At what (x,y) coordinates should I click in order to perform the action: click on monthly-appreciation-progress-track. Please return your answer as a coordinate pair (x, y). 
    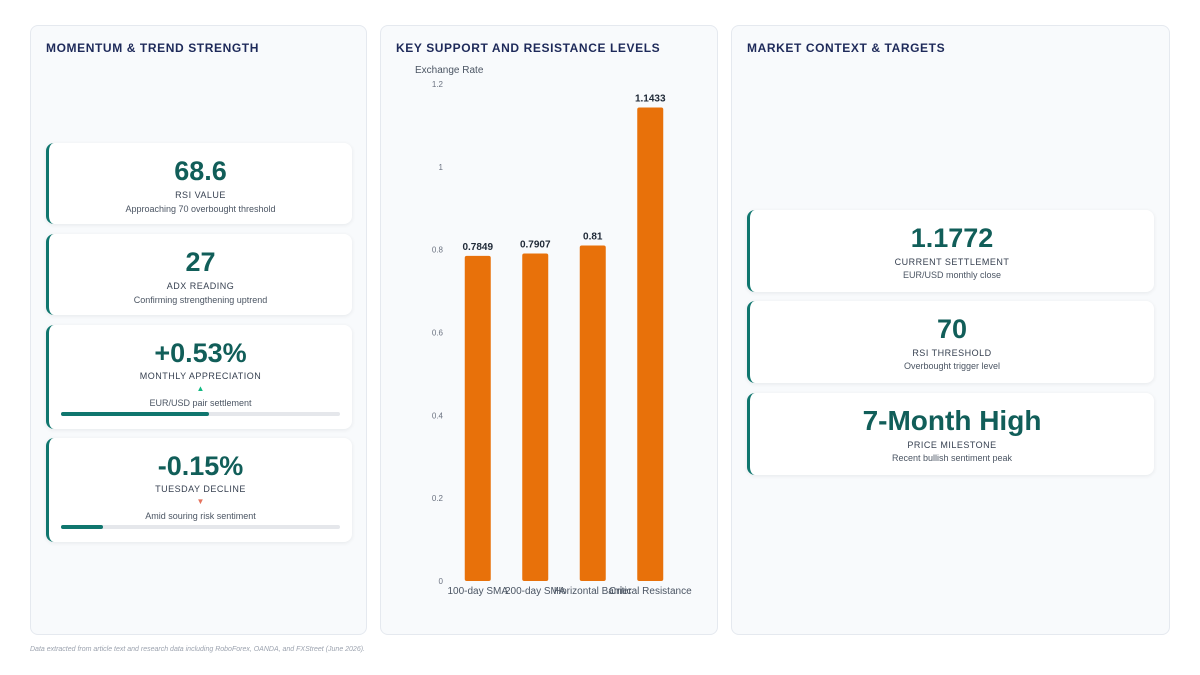
    Looking at the image, I should click on (200, 414).